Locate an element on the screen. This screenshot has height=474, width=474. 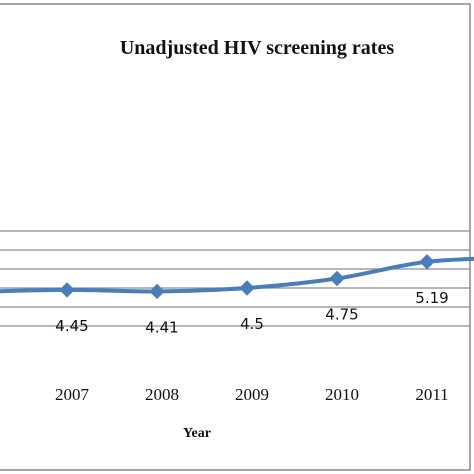
x-tick-label: 2009 is located at coordinates (252, 394).